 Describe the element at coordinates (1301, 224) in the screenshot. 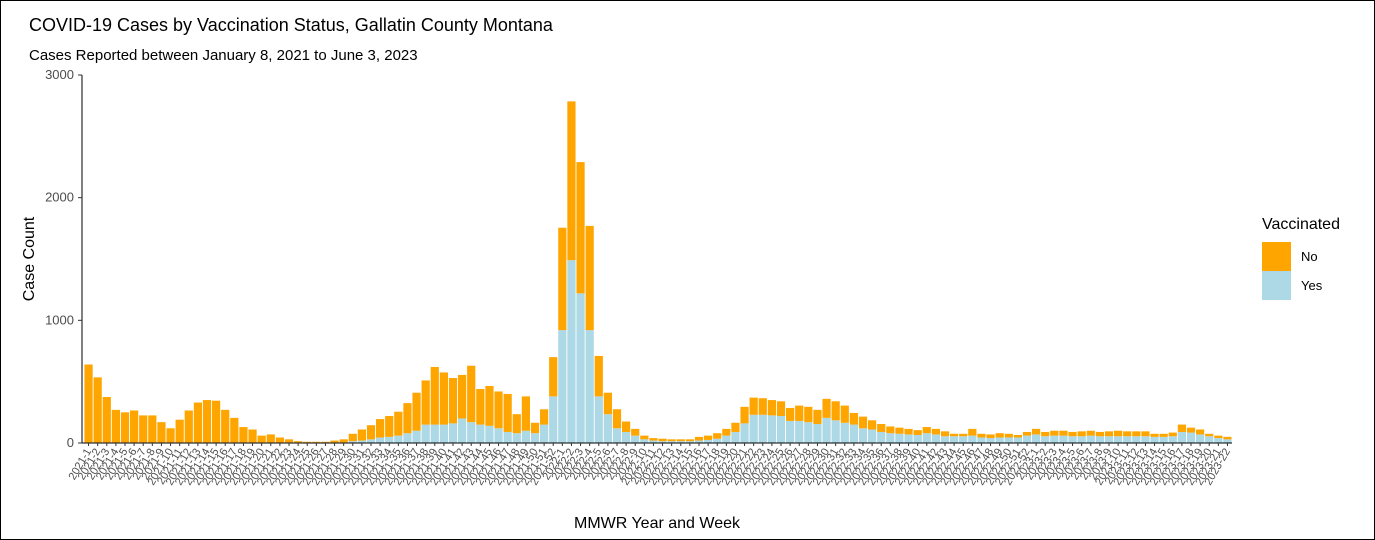

I see `legend-title: Vaccinated` at that location.